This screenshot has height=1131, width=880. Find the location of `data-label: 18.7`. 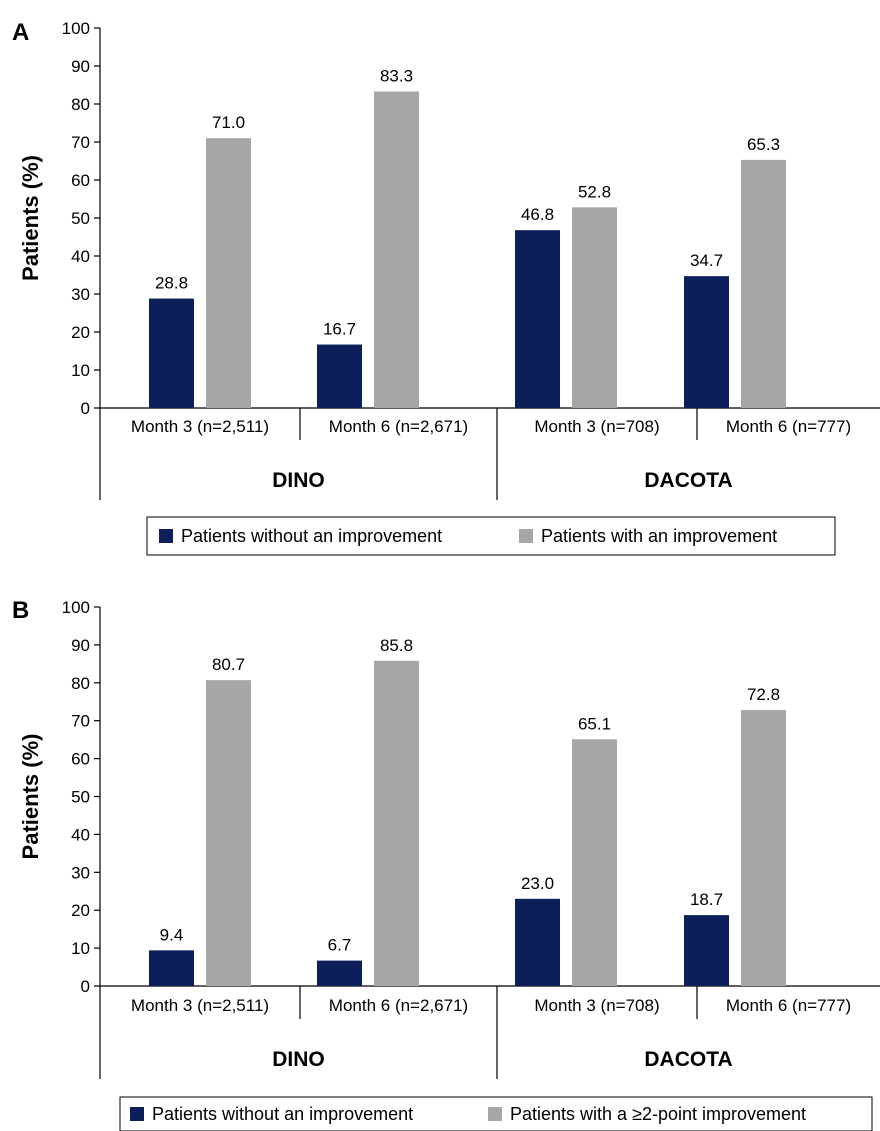

data-label: 18.7 is located at coordinates (706, 899).